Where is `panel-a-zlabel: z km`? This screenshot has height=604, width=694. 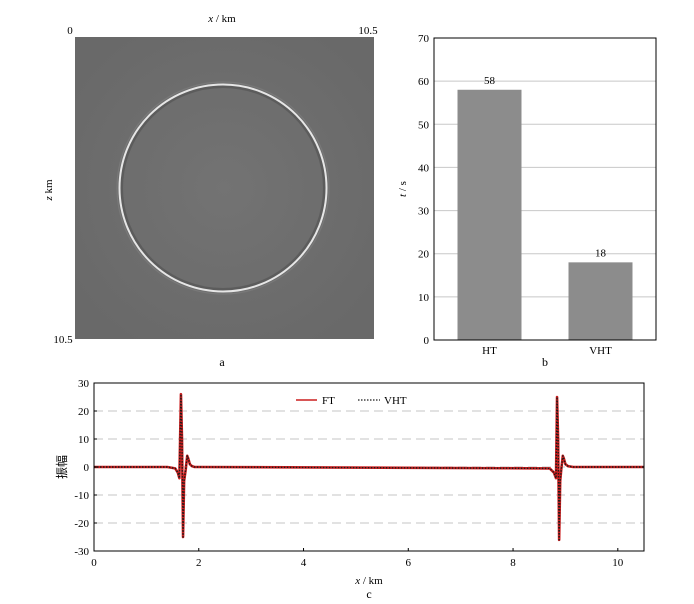
panel-a-zlabel: z km is located at coordinates (49, 190).